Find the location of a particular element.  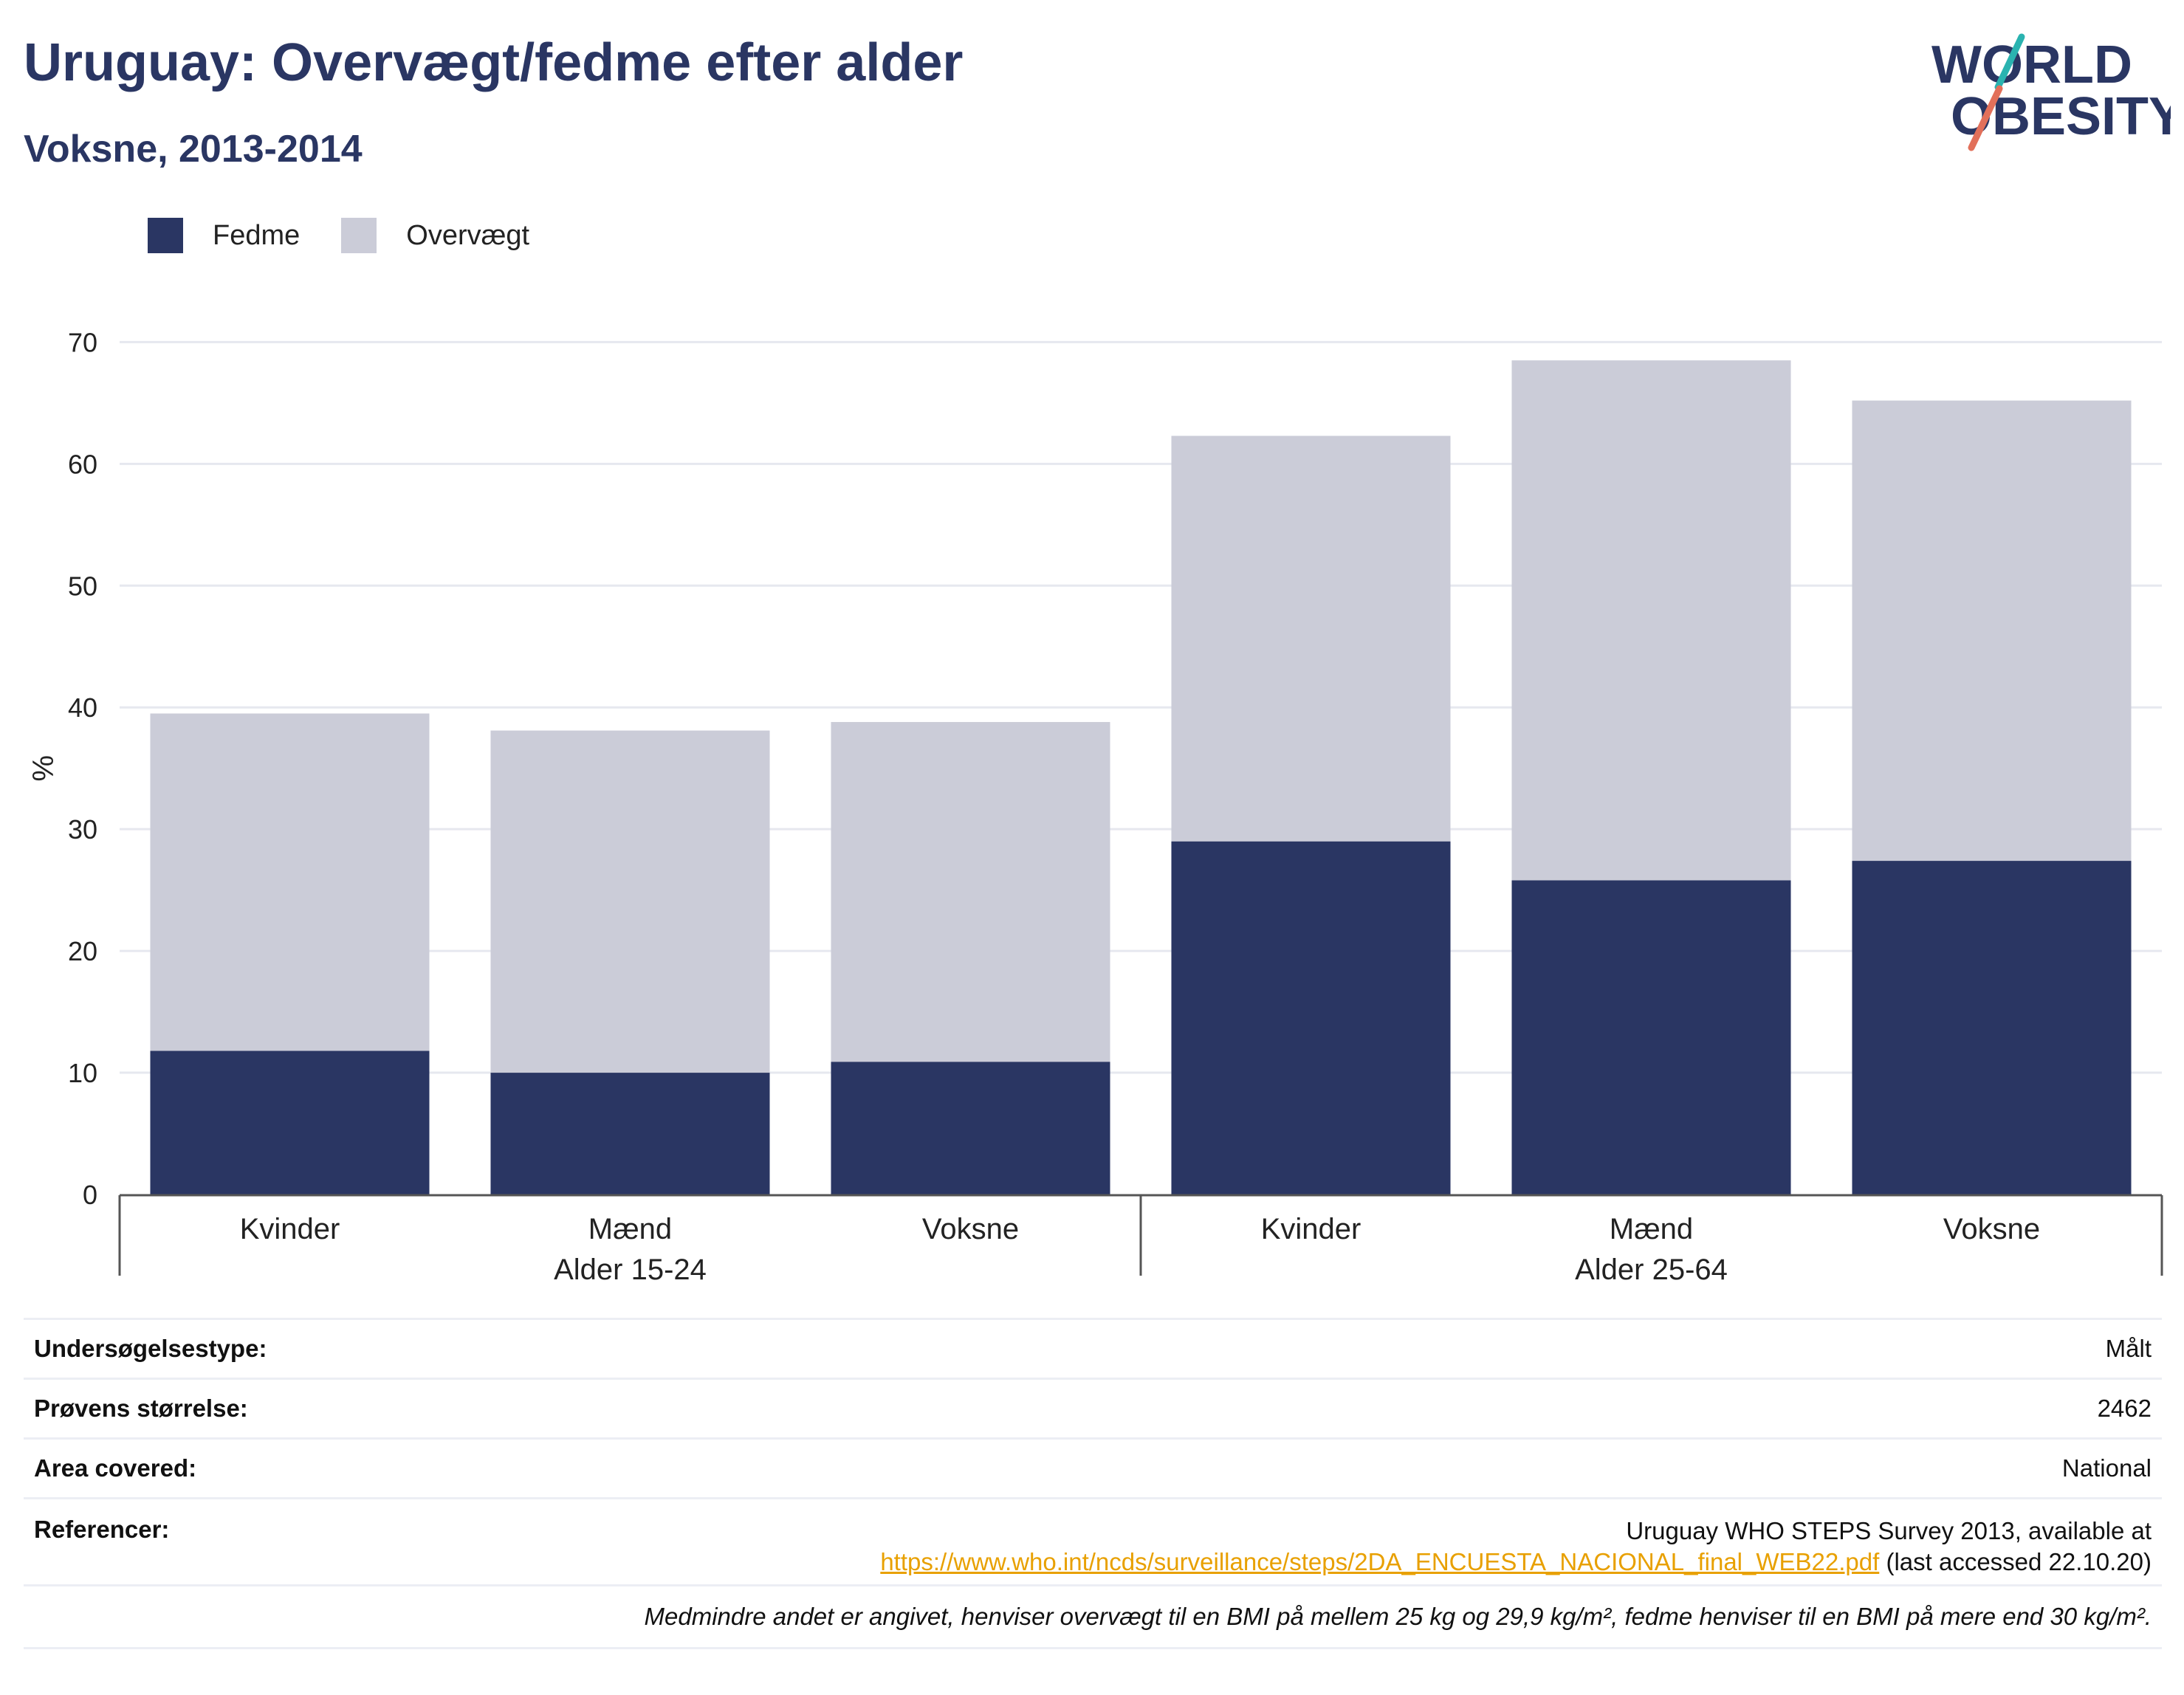

page-subtitle: Voksne, 2013-2014 is located at coordinates (194, 149).